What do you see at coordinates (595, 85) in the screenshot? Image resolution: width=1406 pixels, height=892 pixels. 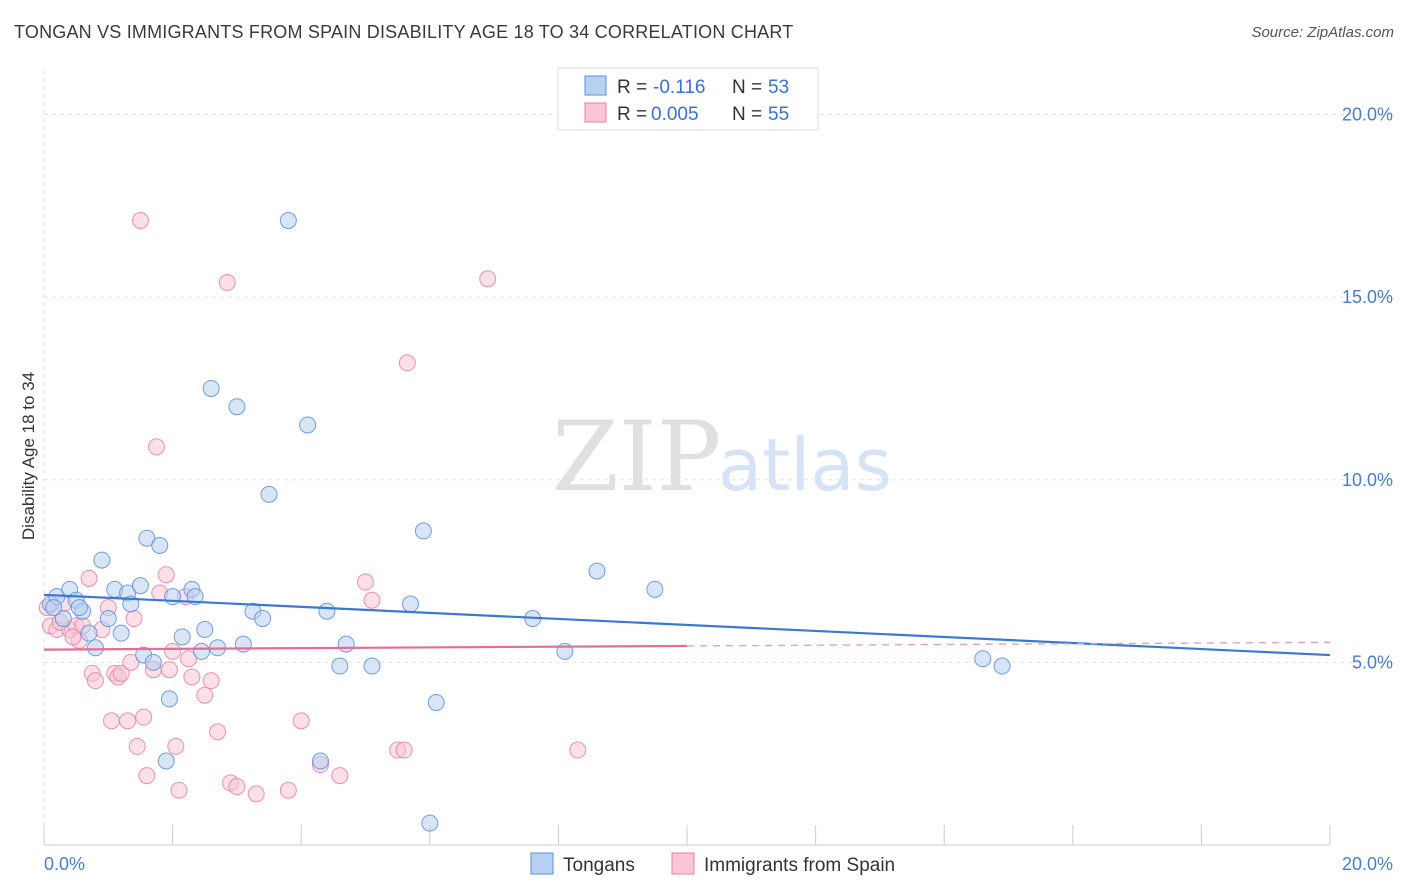 I see `legend-swatch-tongans` at bounding box center [595, 85].